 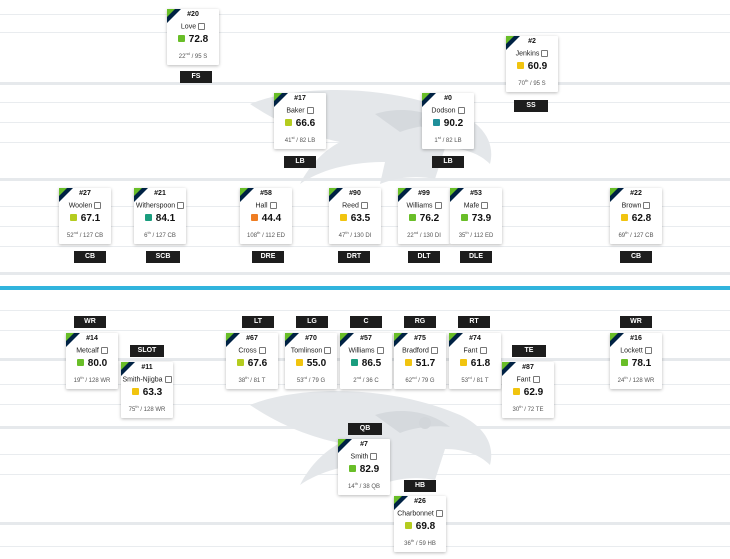 I want to click on player-name-text: Woolen, so click(x=80, y=206).